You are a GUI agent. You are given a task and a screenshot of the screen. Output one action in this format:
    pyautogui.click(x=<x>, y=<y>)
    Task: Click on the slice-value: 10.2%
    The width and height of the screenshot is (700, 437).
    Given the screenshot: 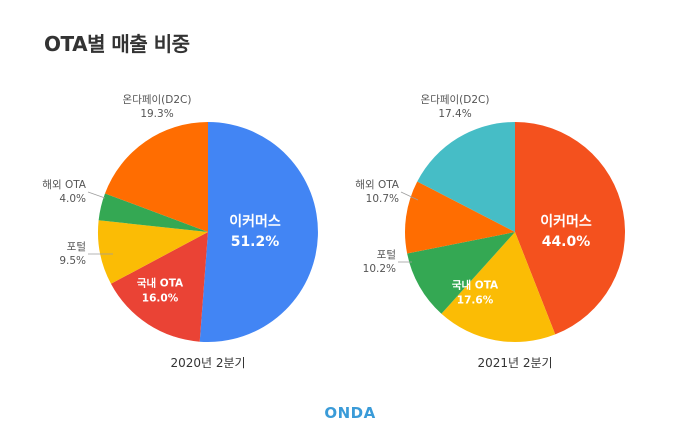 What is the action you would take?
    pyautogui.click(x=379, y=269)
    